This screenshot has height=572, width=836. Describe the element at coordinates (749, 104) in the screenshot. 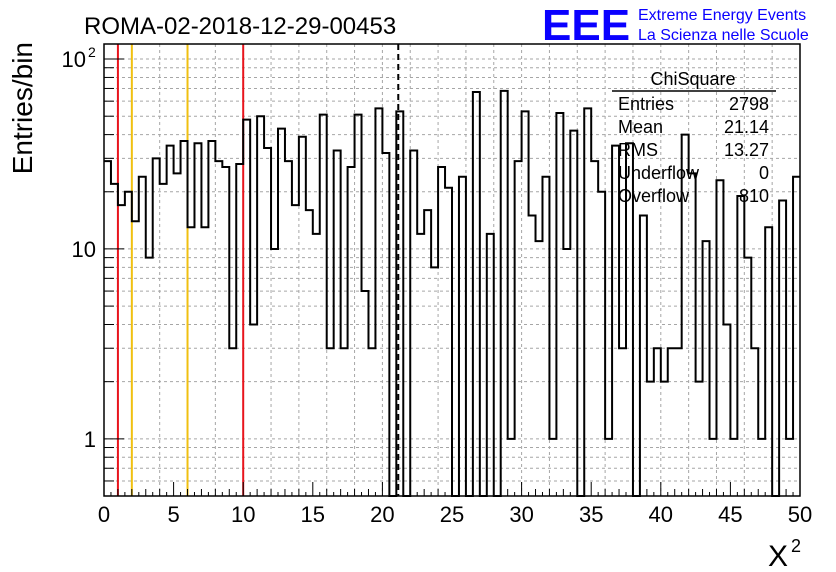

I see `stats-value-entries: 2798` at that location.